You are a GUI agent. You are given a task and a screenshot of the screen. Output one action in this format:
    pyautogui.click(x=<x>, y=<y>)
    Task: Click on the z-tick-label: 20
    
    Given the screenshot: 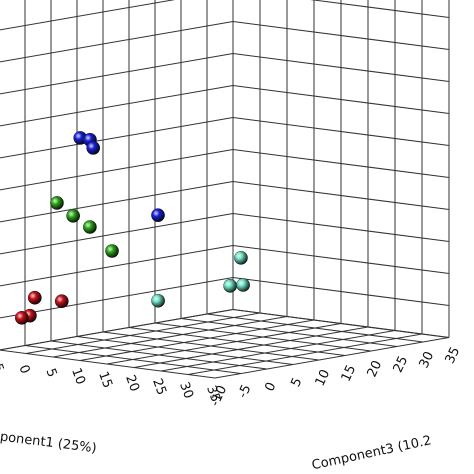 What is the action you would take?
    pyautogui.click(x=375, y=368)
    